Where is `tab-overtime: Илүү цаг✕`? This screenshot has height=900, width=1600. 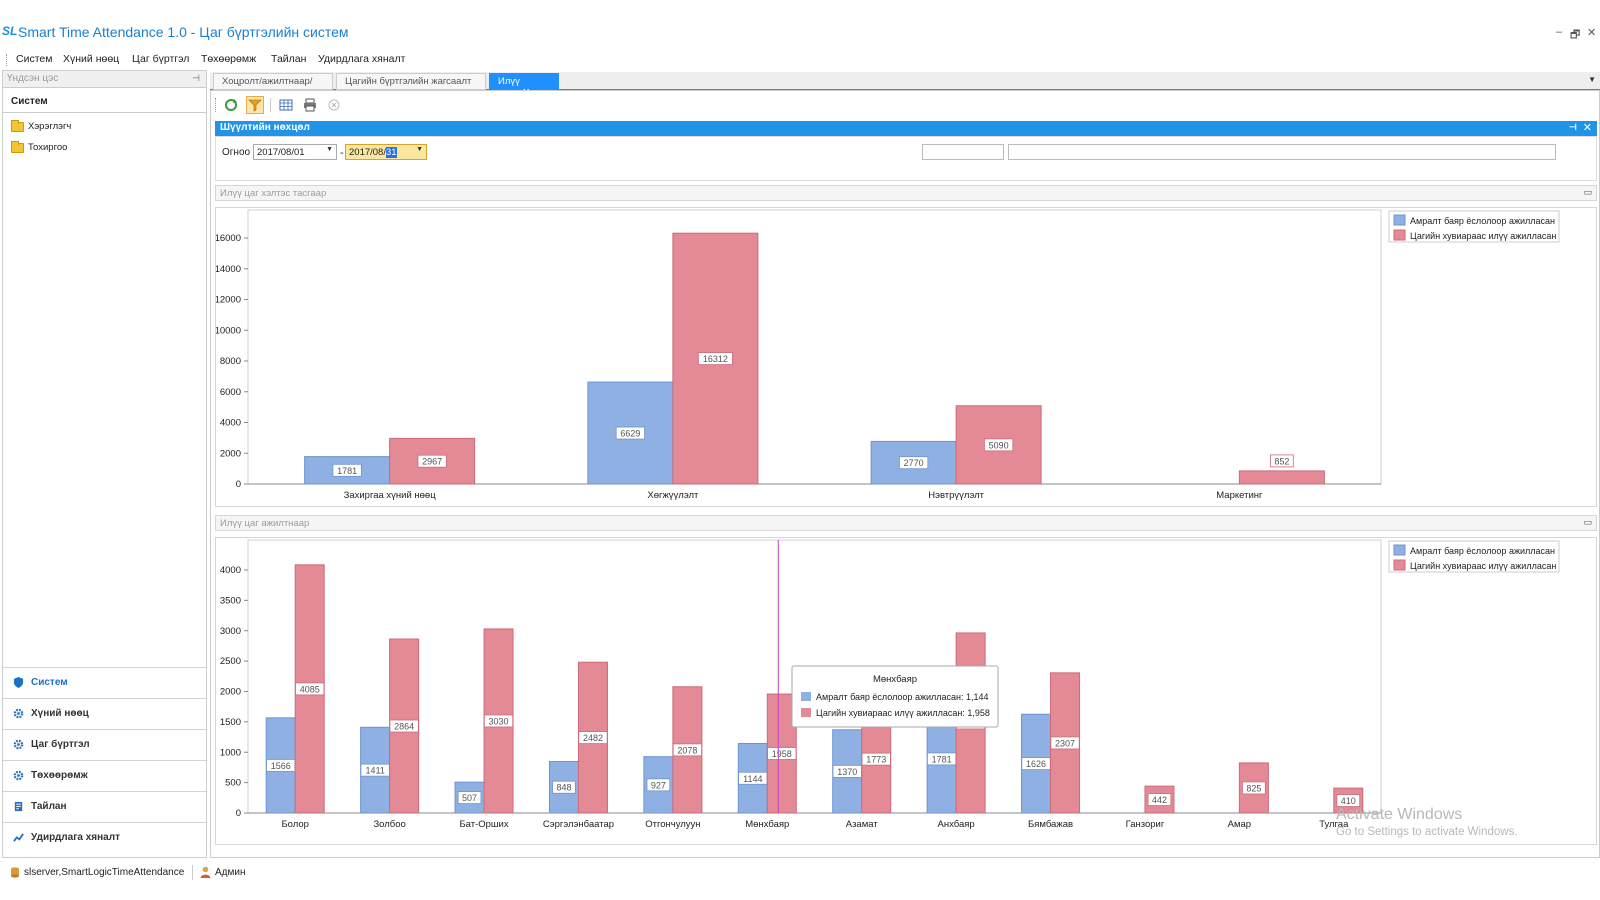 tab-overtime: Илүү цаг✕ is located at coordinates (524, 85).